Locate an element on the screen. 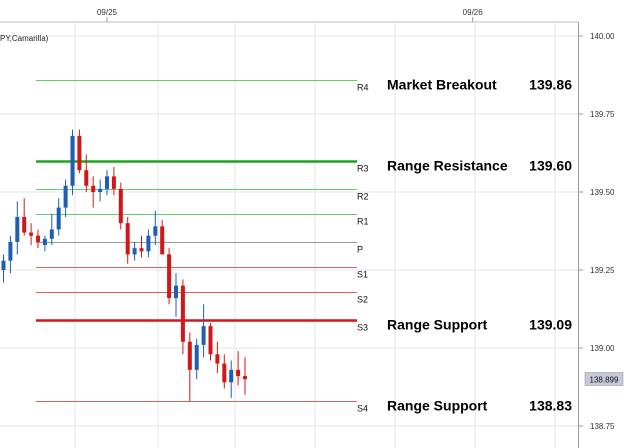 The width and height of the screenshot is (624, 448). level-annotation-s4: Range Support is located at coordinates (437, 406).